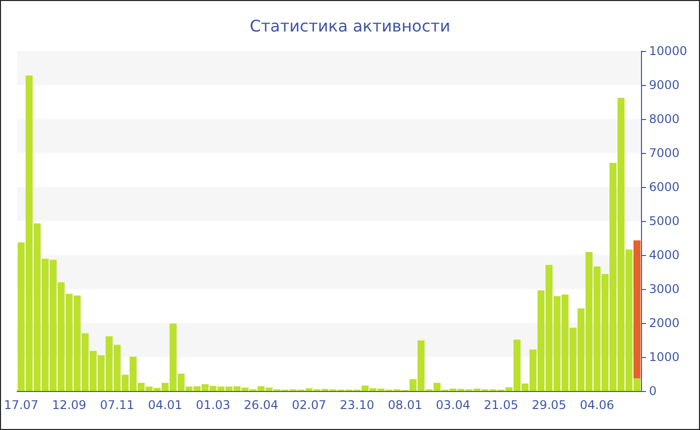 This screenshot has width=700, height=430. I want to click on y-tick-label: 0, so click(653, 391).